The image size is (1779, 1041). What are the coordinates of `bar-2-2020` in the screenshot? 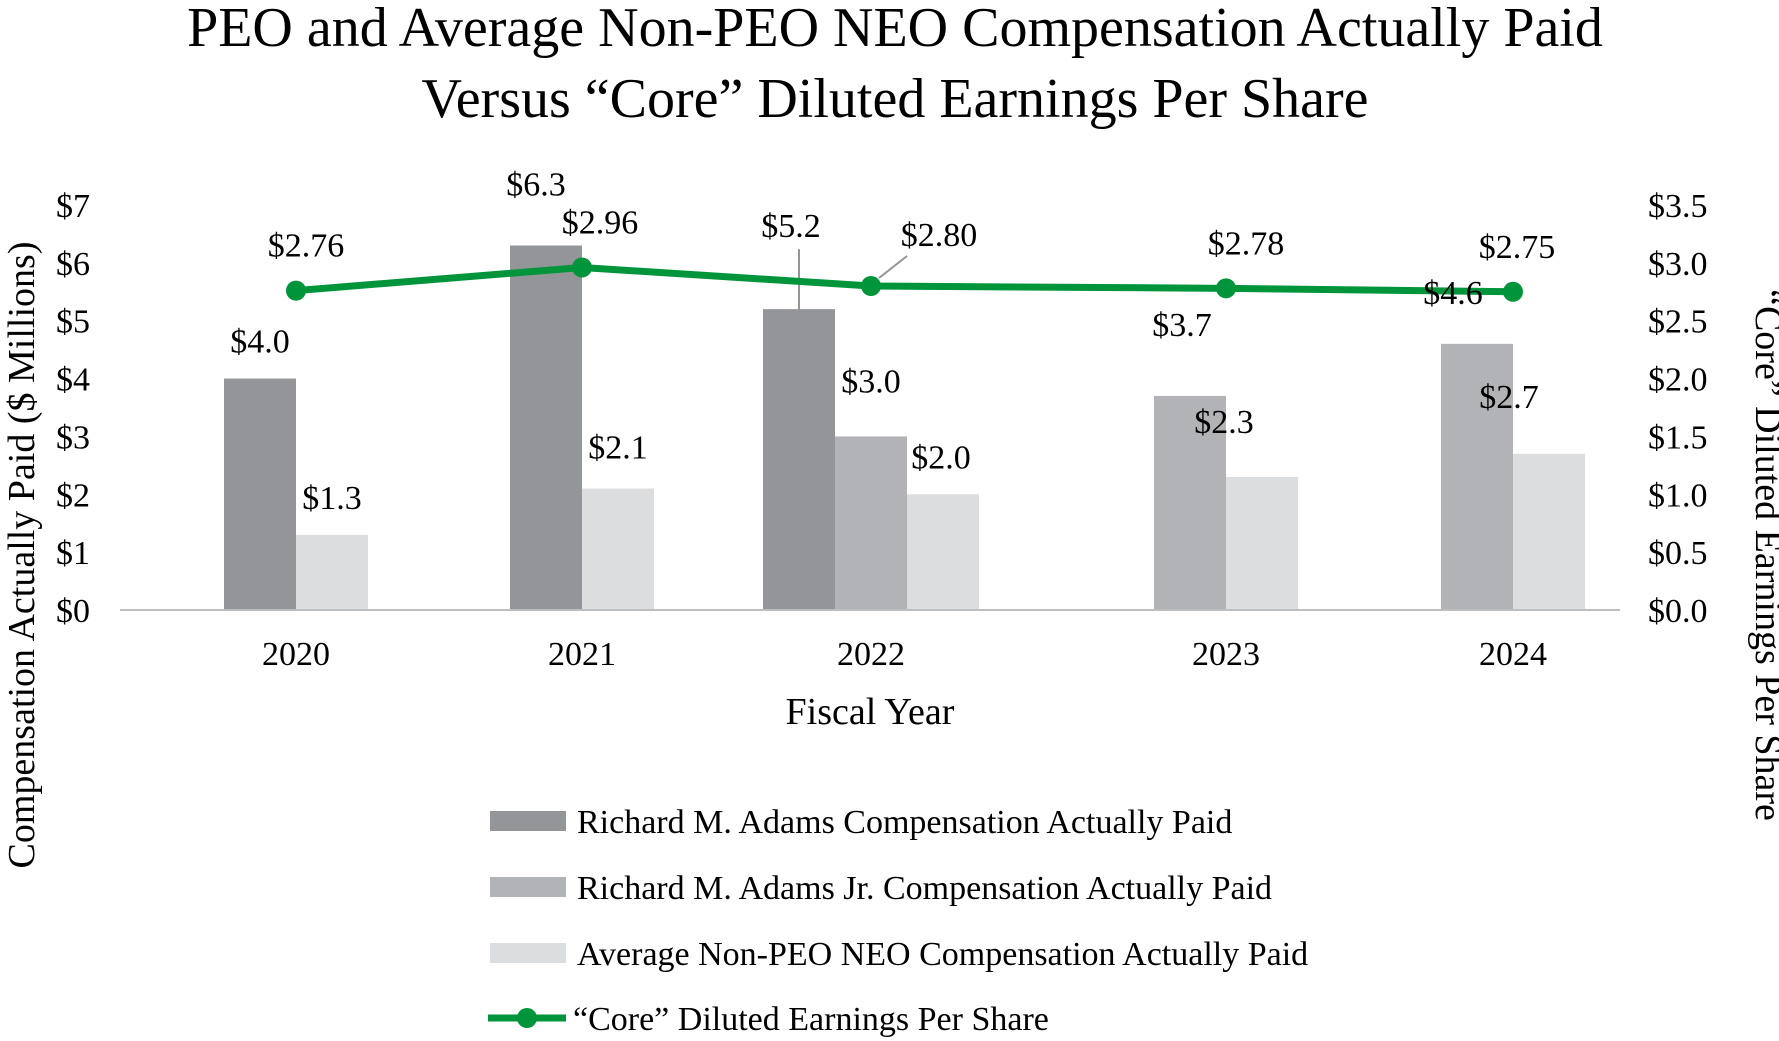 It's located at (332, 572).